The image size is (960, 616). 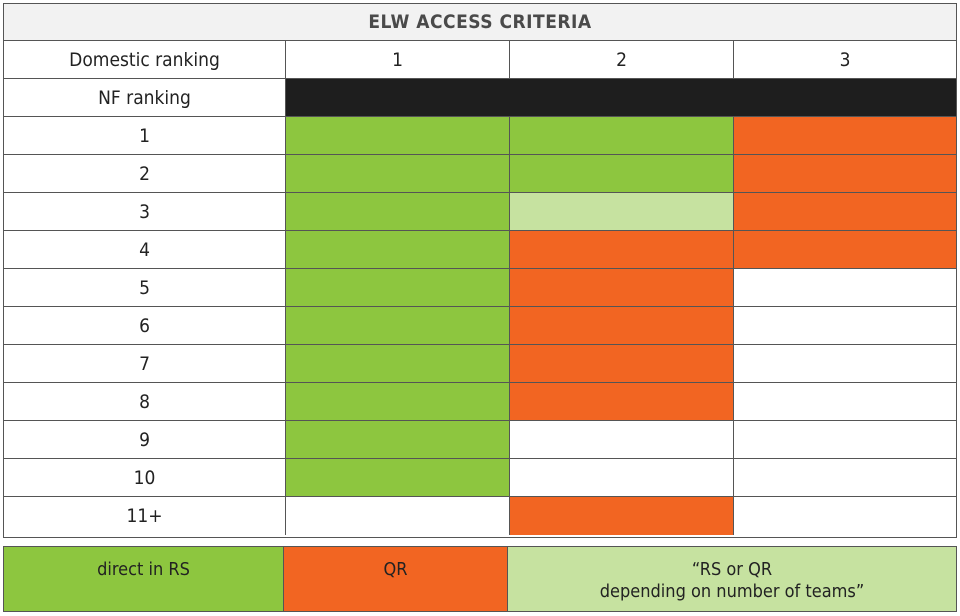 What do you see at coordinates (145, 98) in the screenshot?
I see `nf-ranking-label: NF ranking` at bounding box center [145, 98].